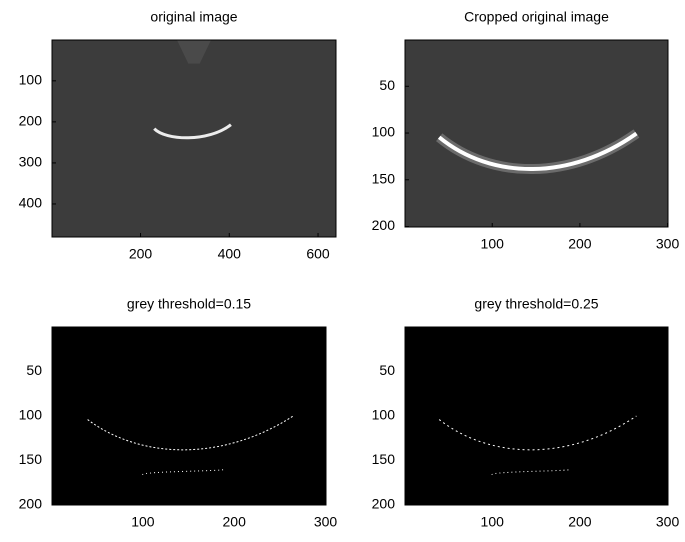 This screenshot has width=685, height=542. What do you see at coordinates (318, 254) in the screenshot?
I see `x-tick-label: 600` at bounding box center [318, 254].